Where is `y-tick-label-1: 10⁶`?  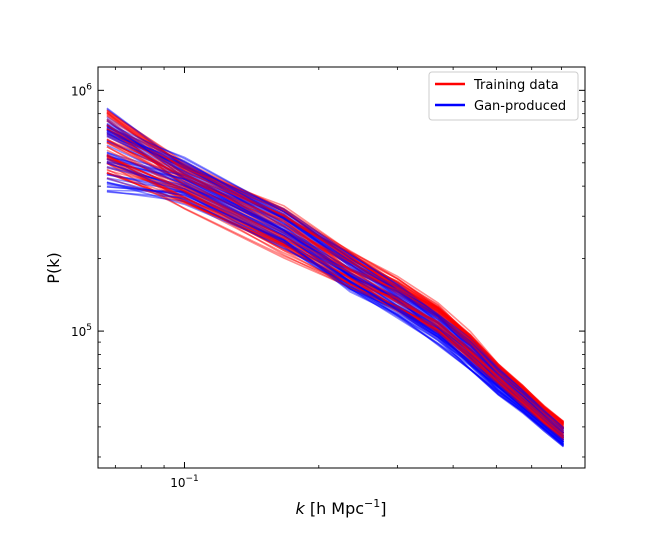 y-tick-label-1: 10⁶ is located at coordinates (81, 90).